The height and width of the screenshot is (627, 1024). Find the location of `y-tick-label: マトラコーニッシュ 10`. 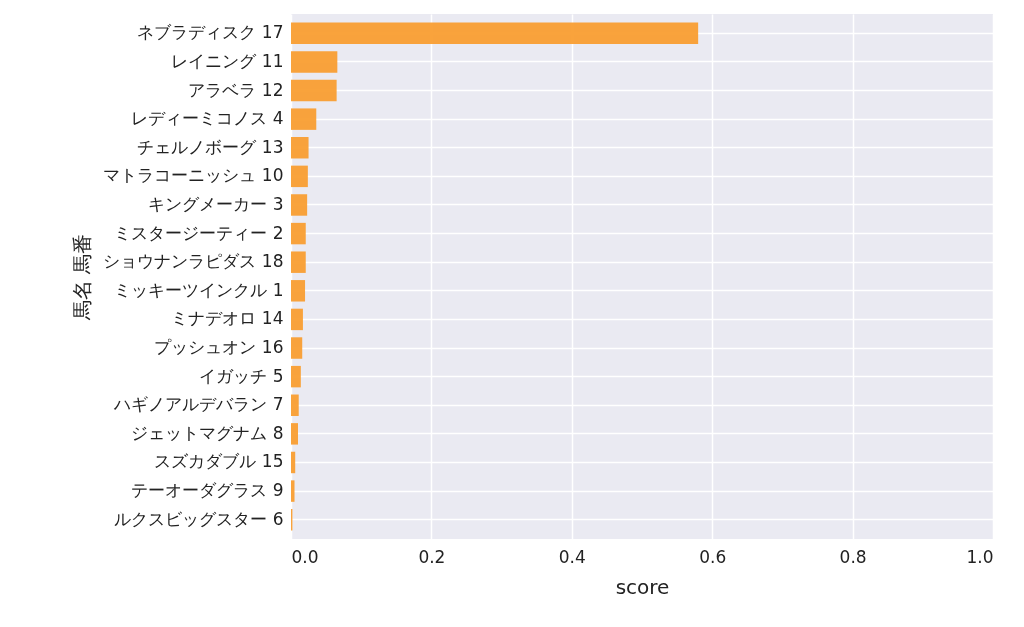

y-tick-label: マトラコーニッシュ 10 is located at coordinates (193, 175).